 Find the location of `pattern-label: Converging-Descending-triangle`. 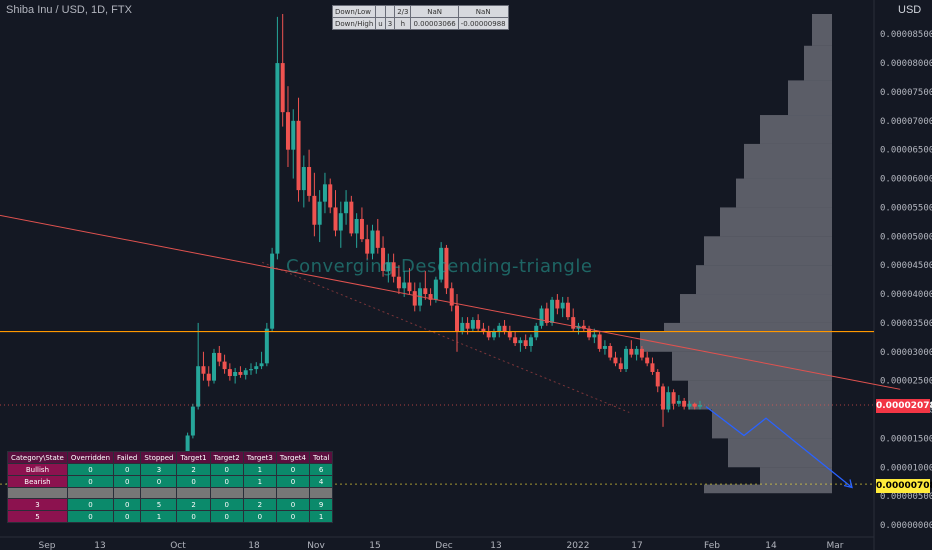

pattern-label: Converging-Descending-triangle is located at coordinates (439, 266).